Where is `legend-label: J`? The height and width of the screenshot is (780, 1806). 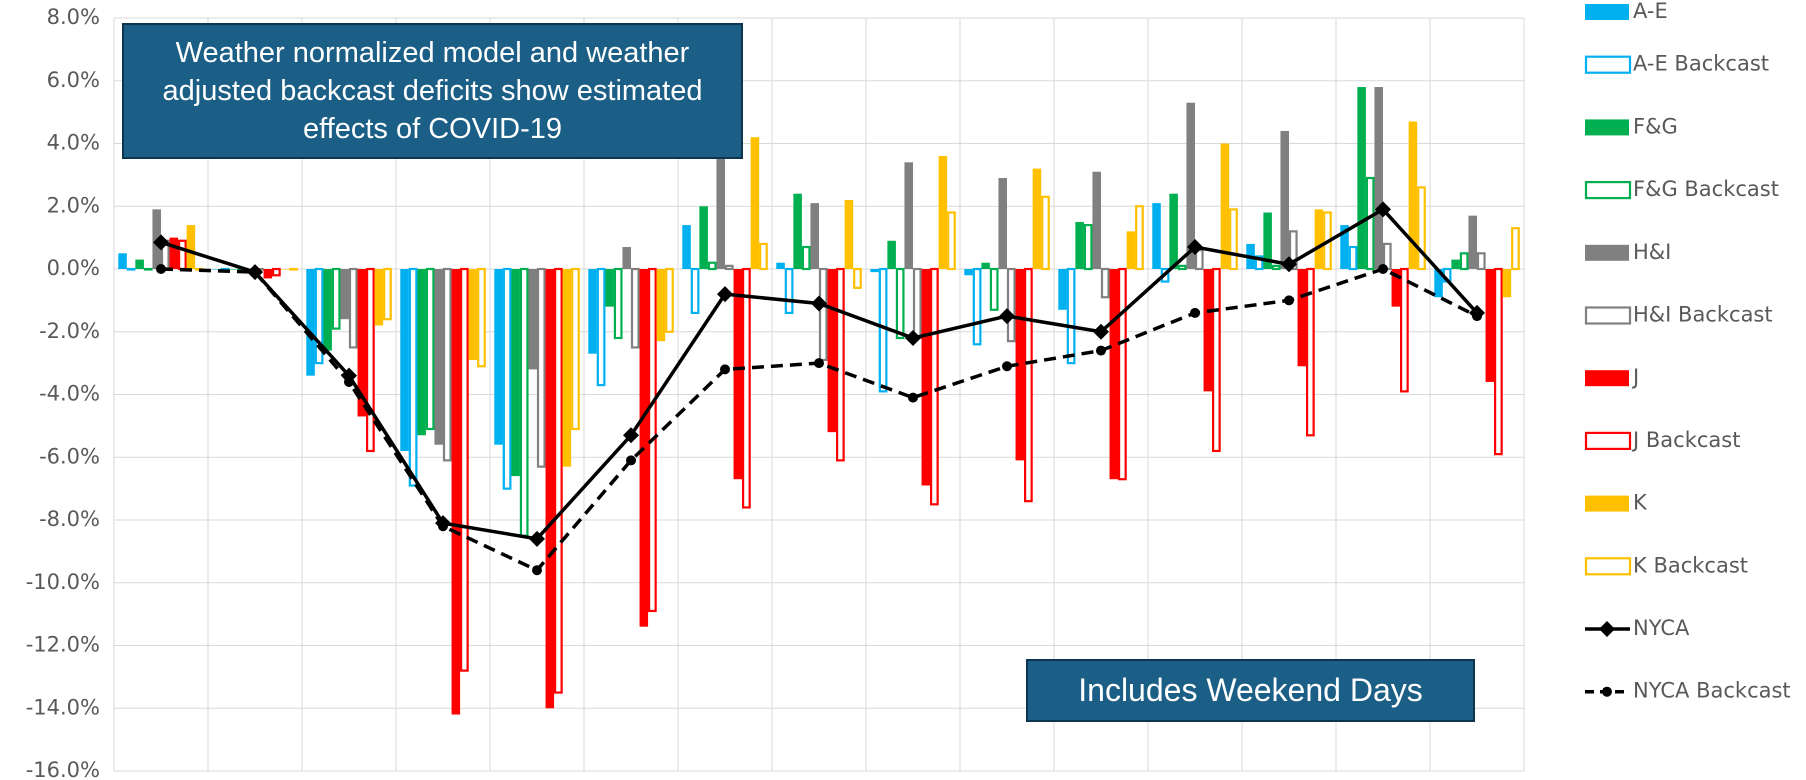
legend-label: J is located at coordinates (1635, 377).